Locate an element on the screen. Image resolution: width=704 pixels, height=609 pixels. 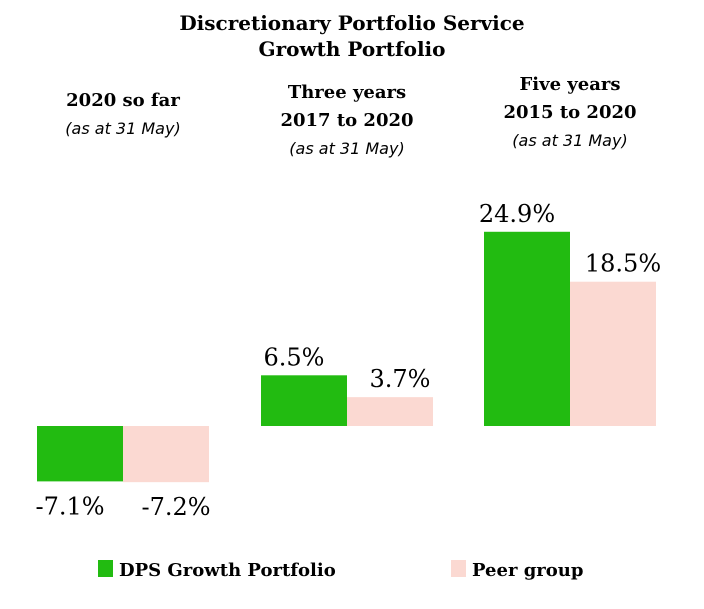
category-header-2020-so-far-line-1: 2020 so far is located at coordinates (123, 100).